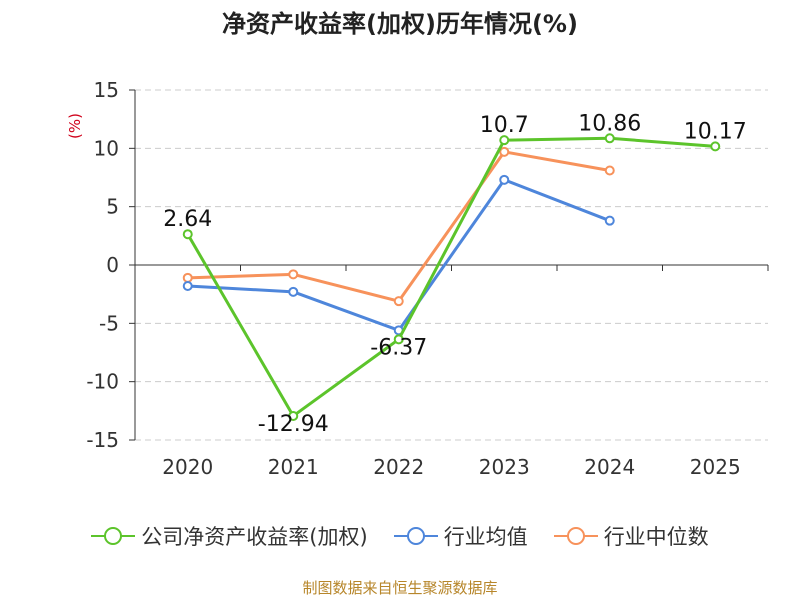 Image resolution: width=800 pixels, height=600 pixels. I want to click on y-tick-label: -10, so click(102, 382).